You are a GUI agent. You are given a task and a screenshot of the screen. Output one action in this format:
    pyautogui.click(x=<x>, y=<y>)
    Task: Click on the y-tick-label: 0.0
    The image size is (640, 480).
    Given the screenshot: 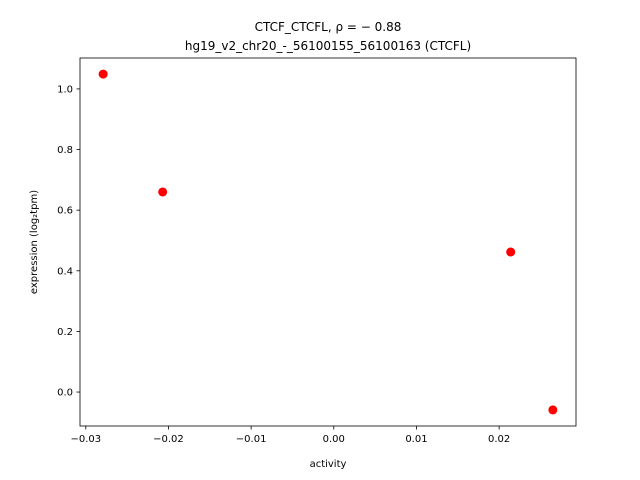 What is the action you would take?
    pyautogui.click(x=65, y=393)
    